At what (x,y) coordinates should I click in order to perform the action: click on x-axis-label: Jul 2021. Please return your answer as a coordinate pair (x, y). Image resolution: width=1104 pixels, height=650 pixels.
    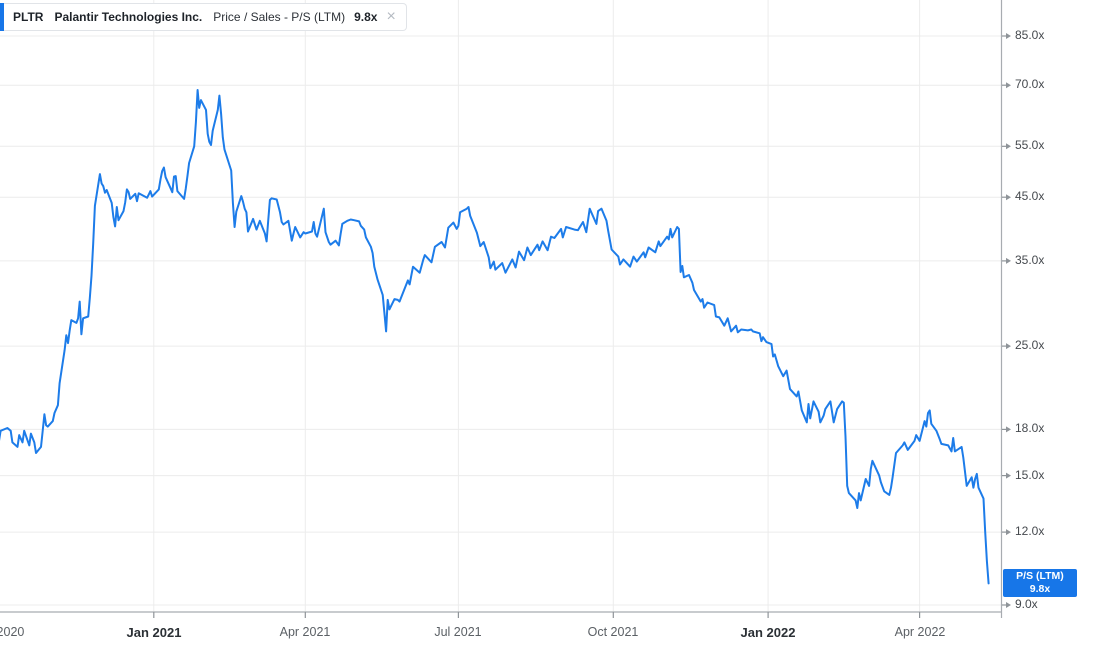
    Looking at the image, I should click on (458, 632).